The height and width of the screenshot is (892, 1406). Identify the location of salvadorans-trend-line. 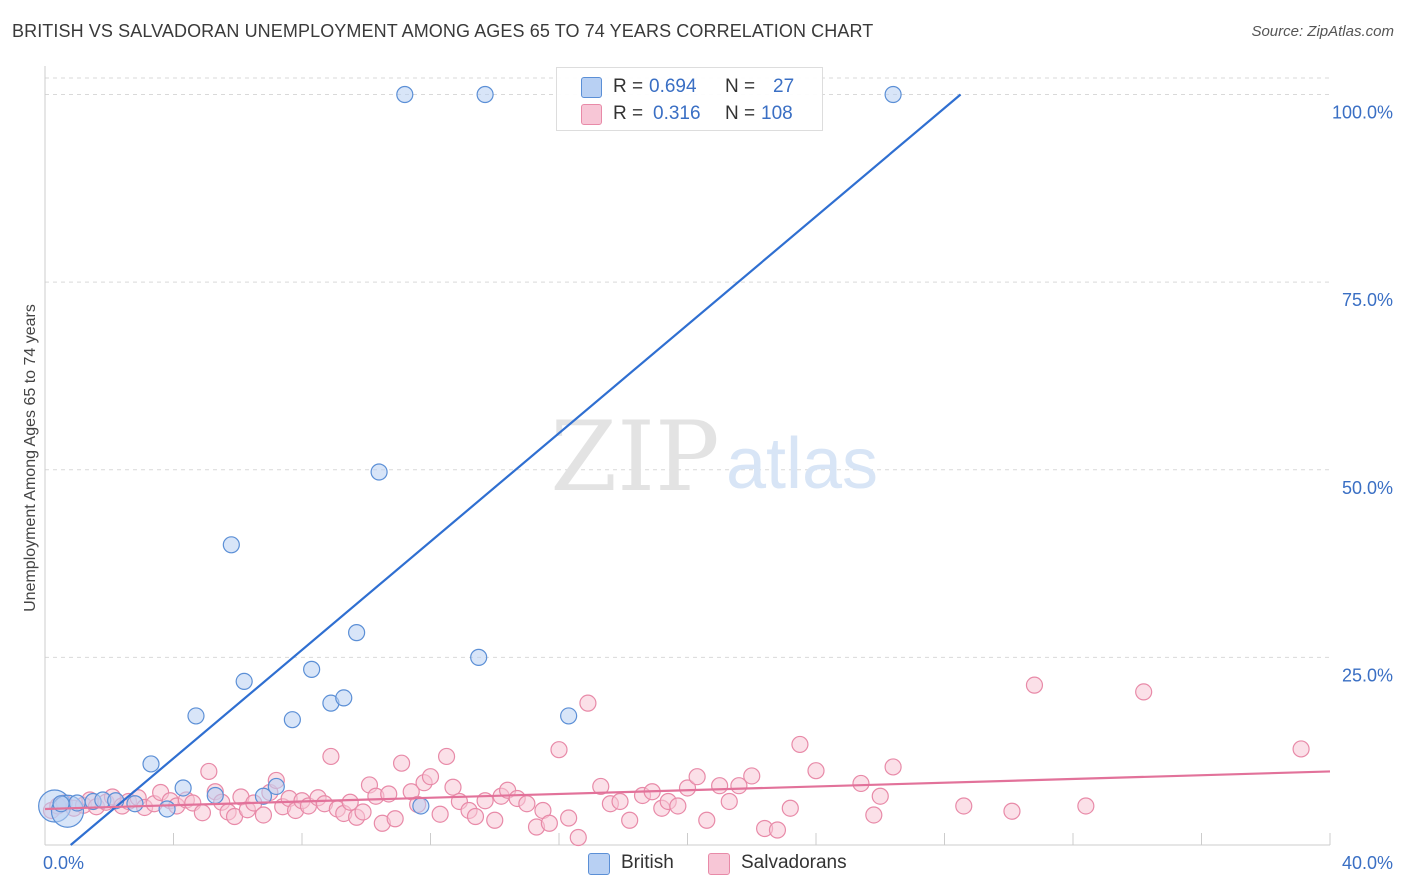
(687, 790).